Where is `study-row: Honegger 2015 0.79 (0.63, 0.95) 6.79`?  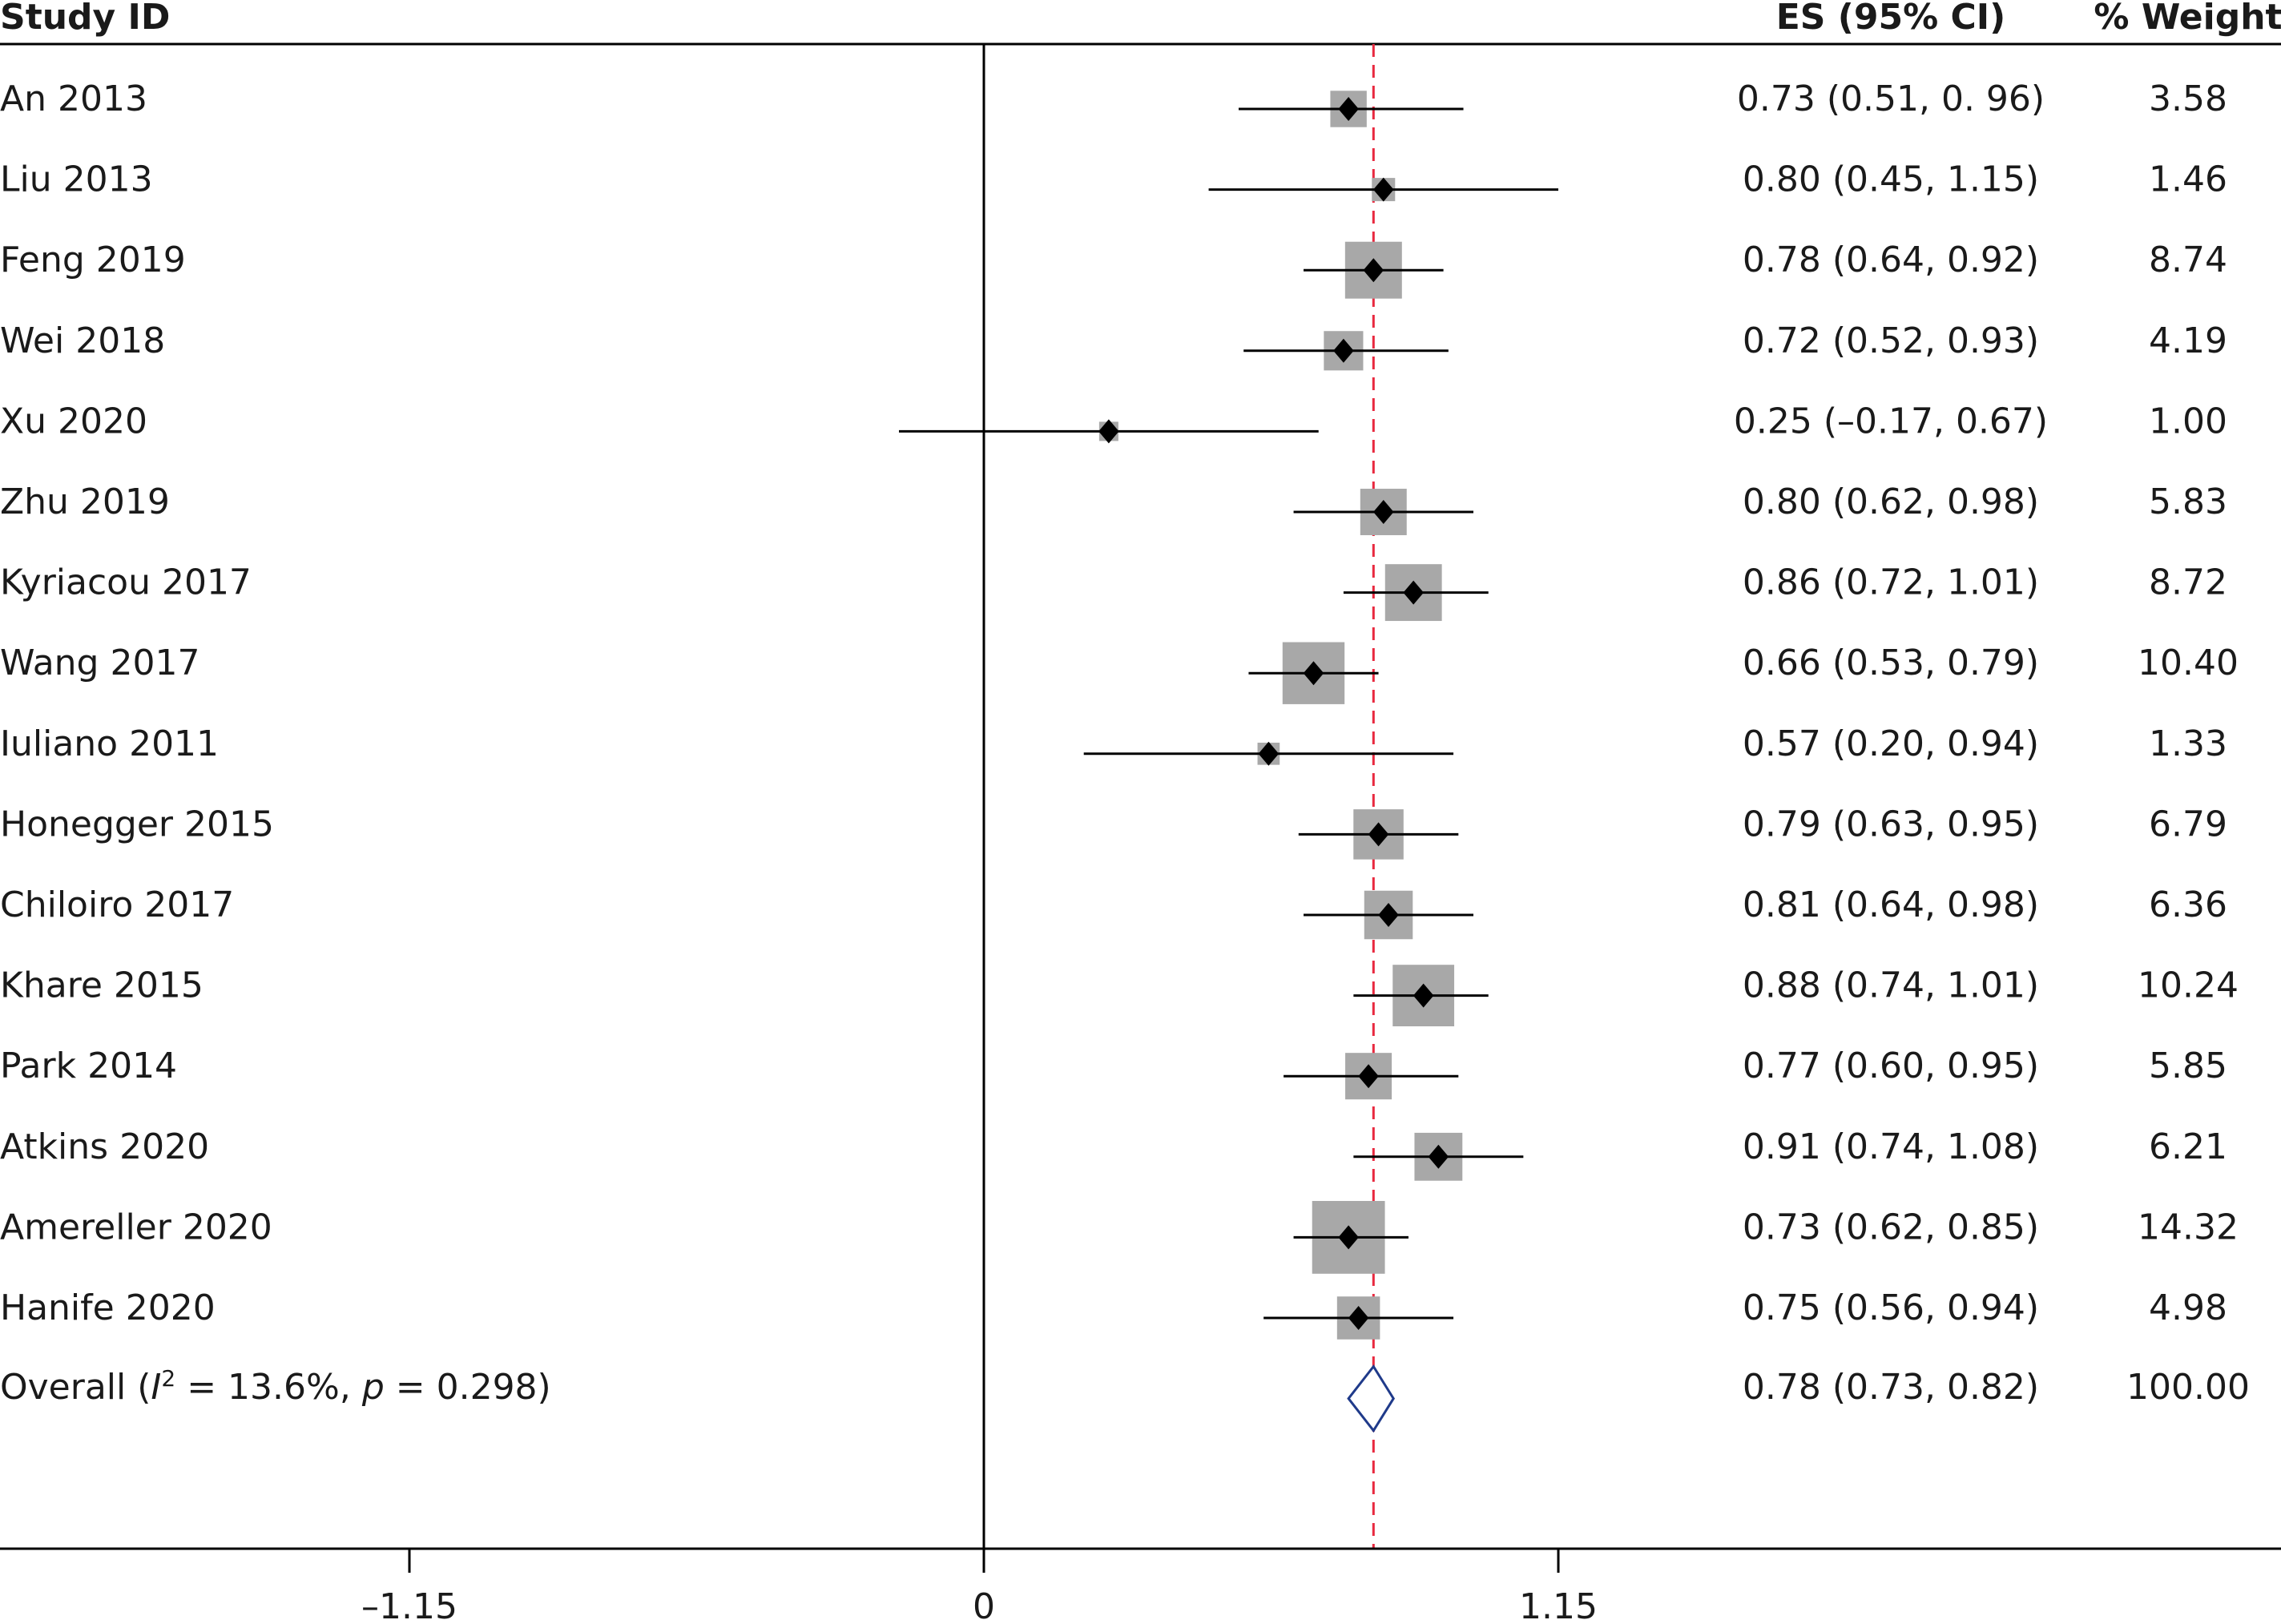 study-row: Honegger 2015 0.79 (0.63, 0.95) 6.79 is located at coordinates (1113, 832).